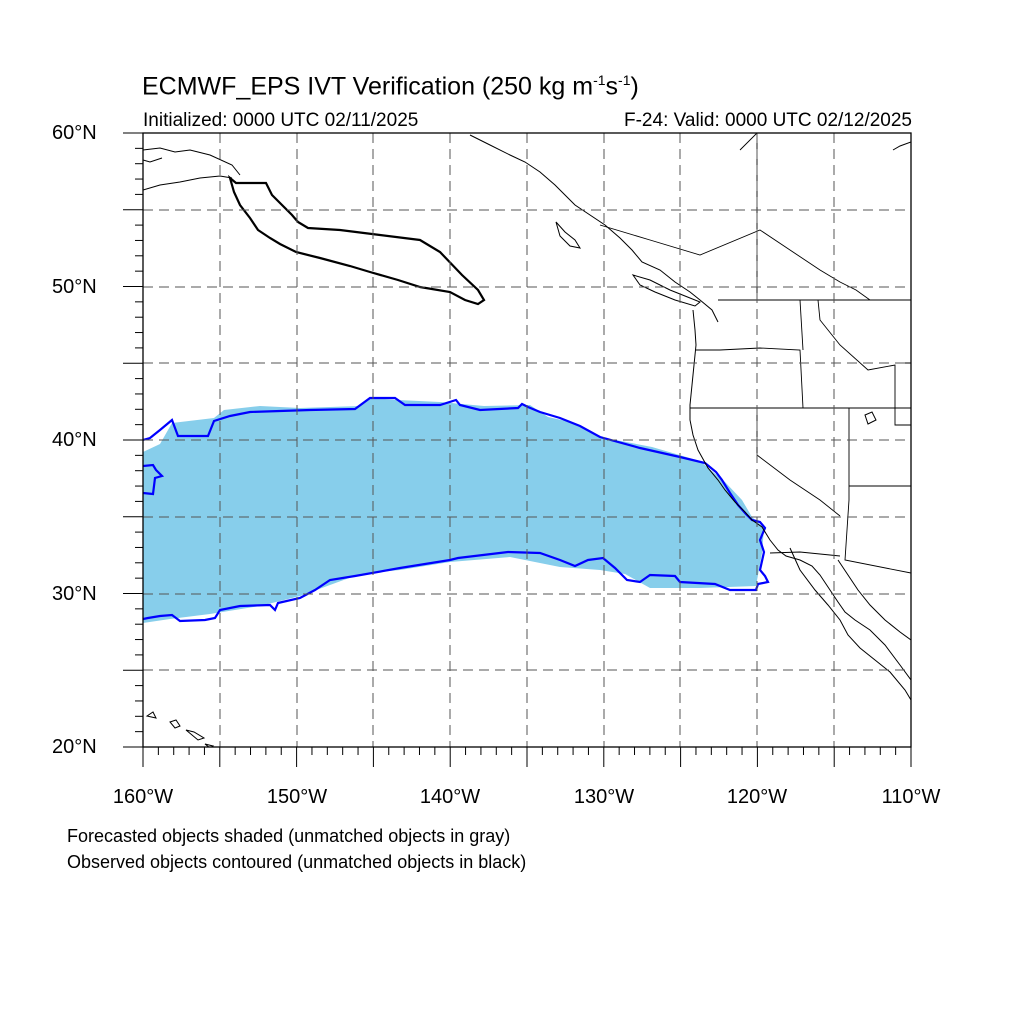 This screenshot has height=1024, width=1024. What do you see at coordinates (154, 479) in the screenshot?
I see `observed-object-matched-contour-edge` at bounding box center [154, 479].